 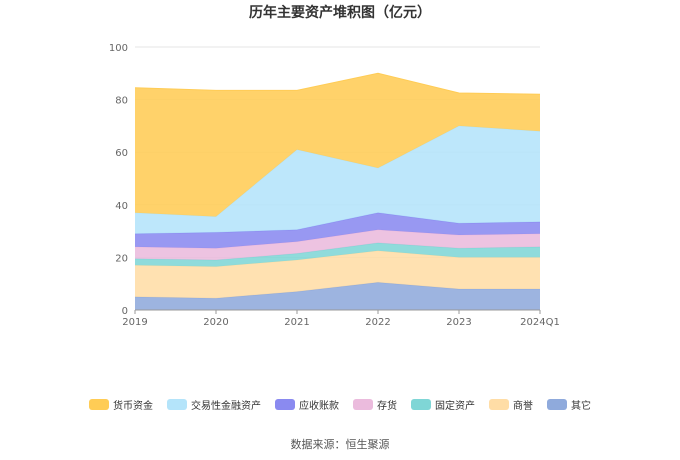 I want to click on y-tick-label: 40, so click(x=121, y=206).